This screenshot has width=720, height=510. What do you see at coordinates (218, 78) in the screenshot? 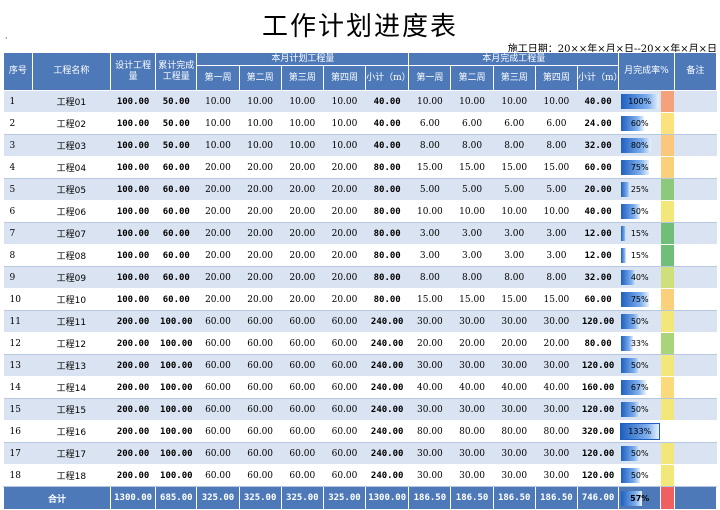
I see `header-plan-week: 第一周` at bounding box center [218, 78].